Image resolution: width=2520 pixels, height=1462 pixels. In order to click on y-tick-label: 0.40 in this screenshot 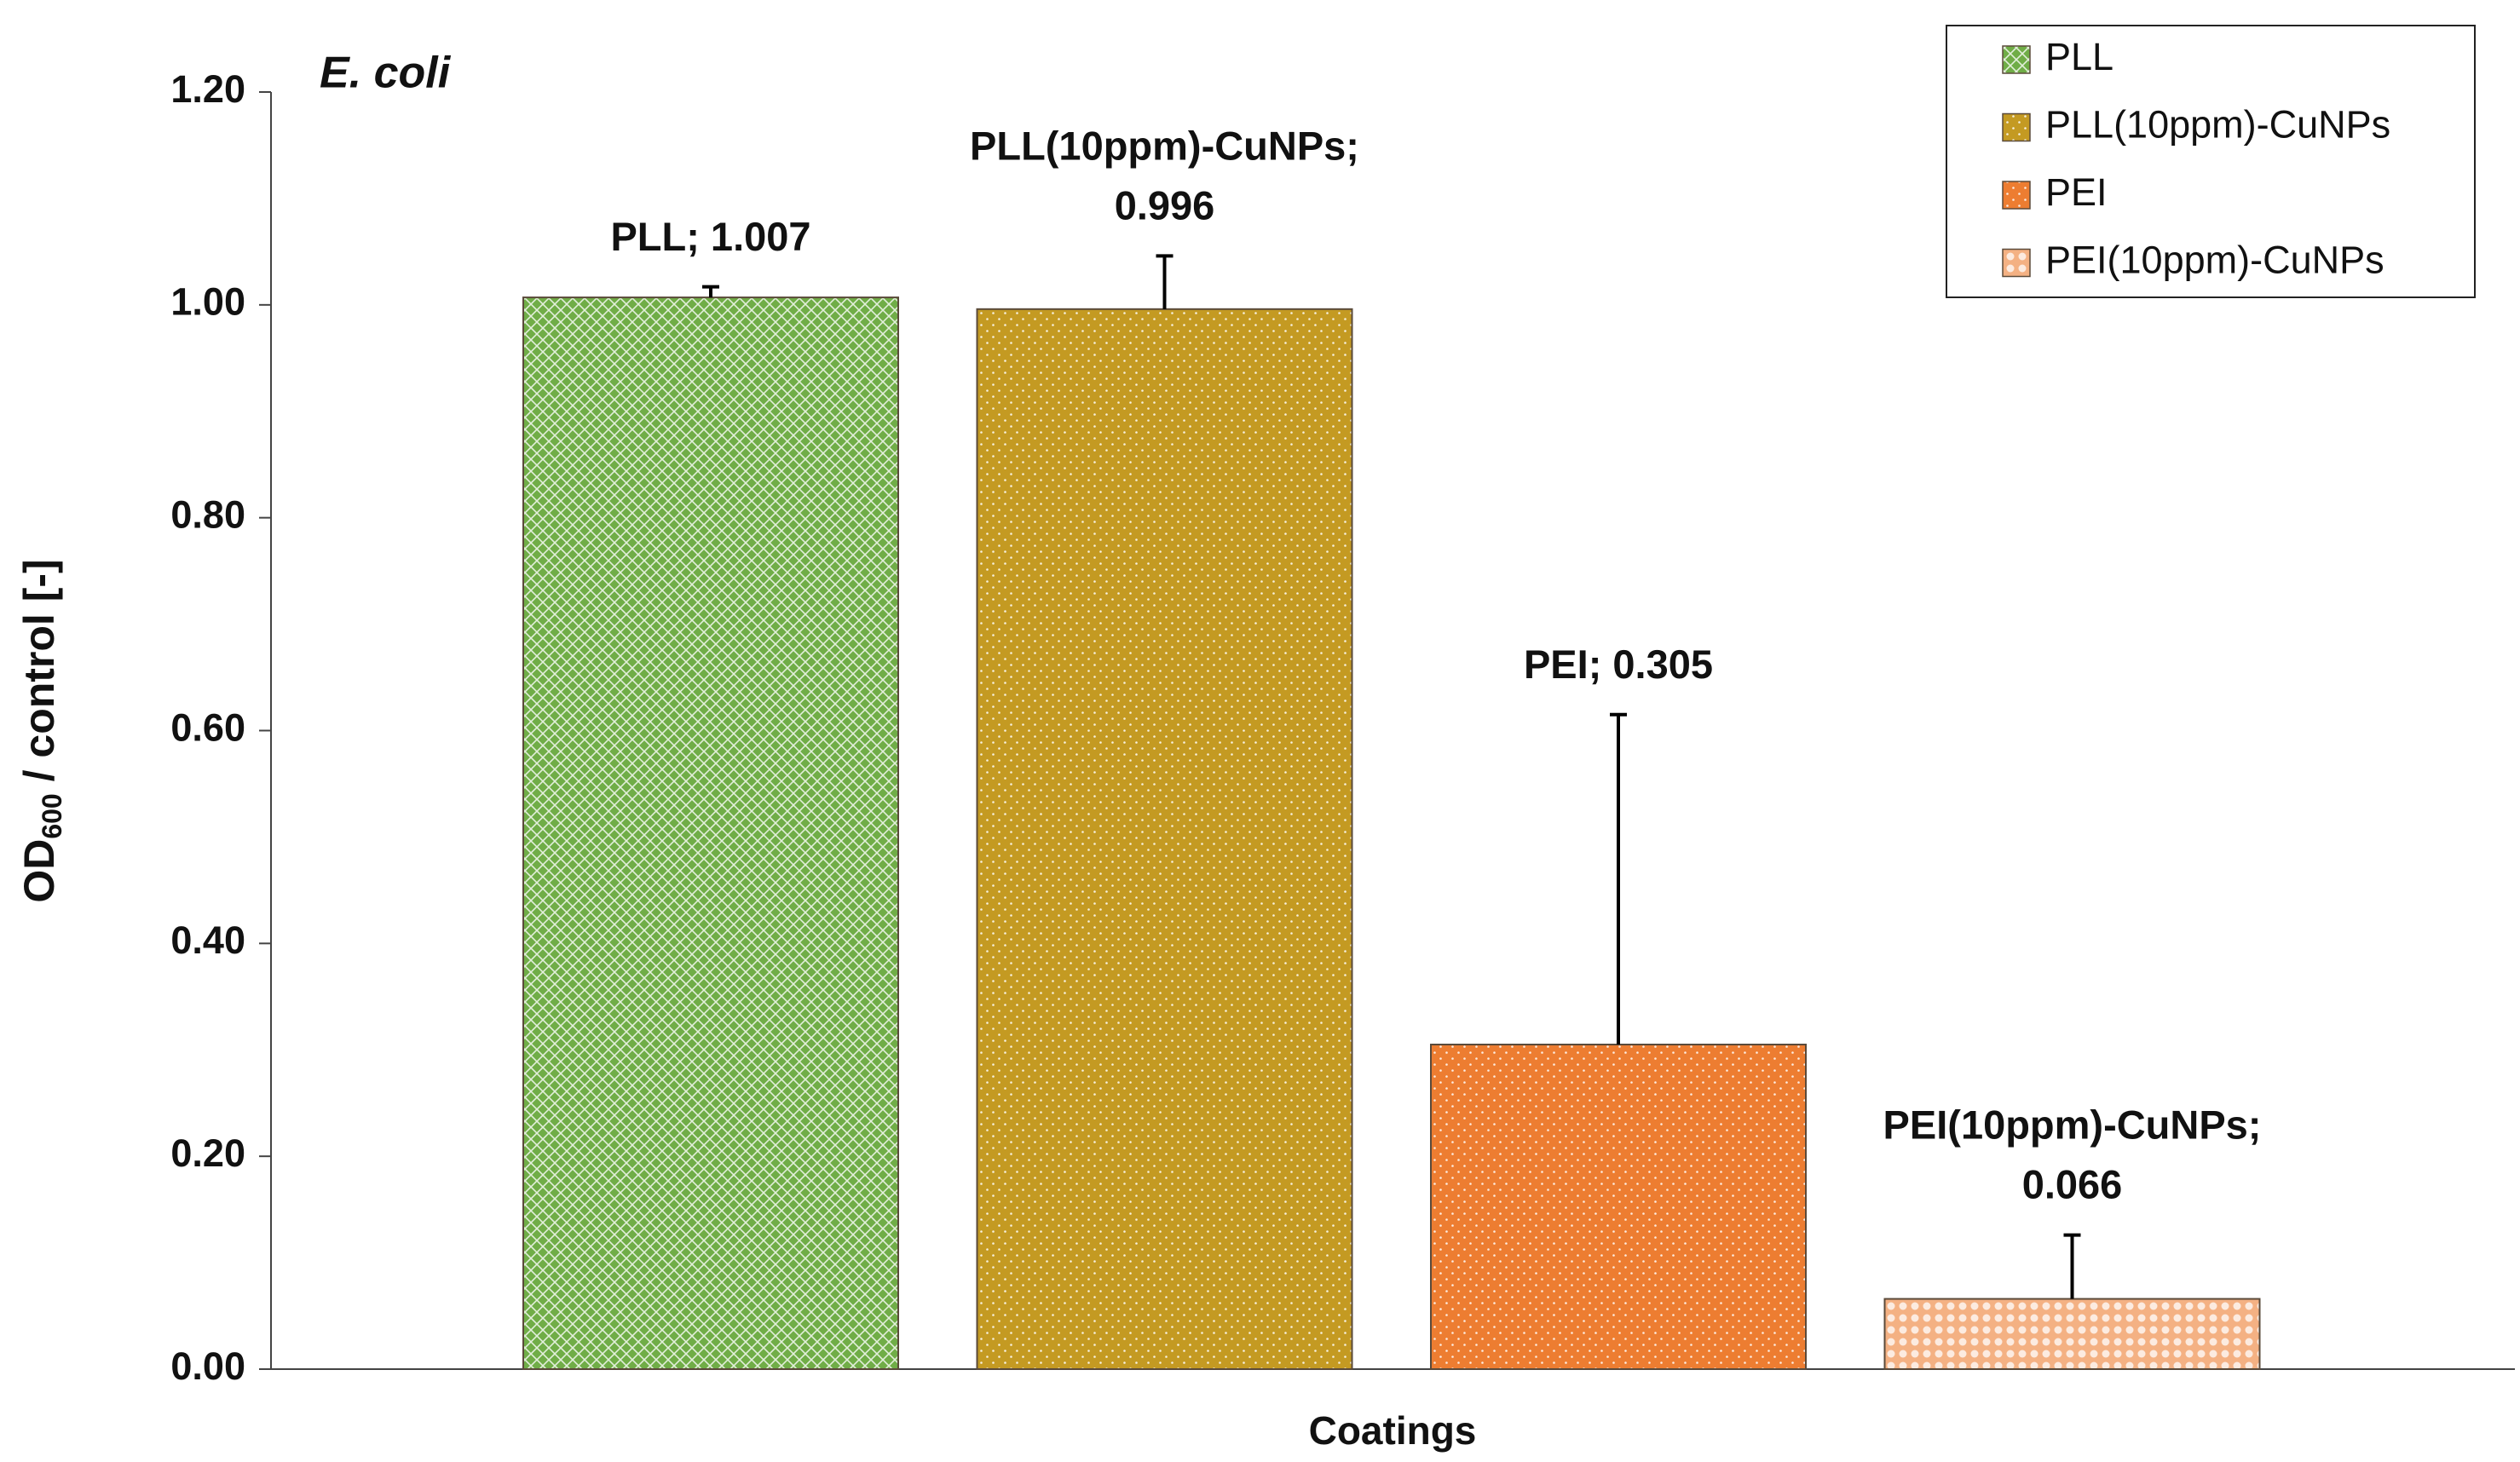, I will do `click(208, 940)`.